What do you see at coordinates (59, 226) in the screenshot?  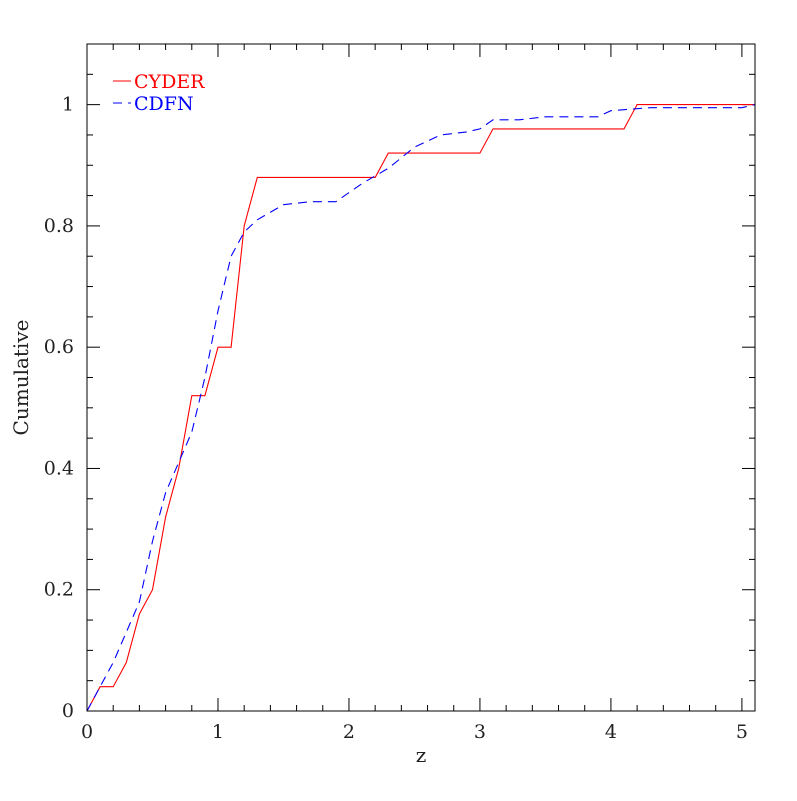 I see `y-tick-label: 0.8` at bounding box center [59, 226].